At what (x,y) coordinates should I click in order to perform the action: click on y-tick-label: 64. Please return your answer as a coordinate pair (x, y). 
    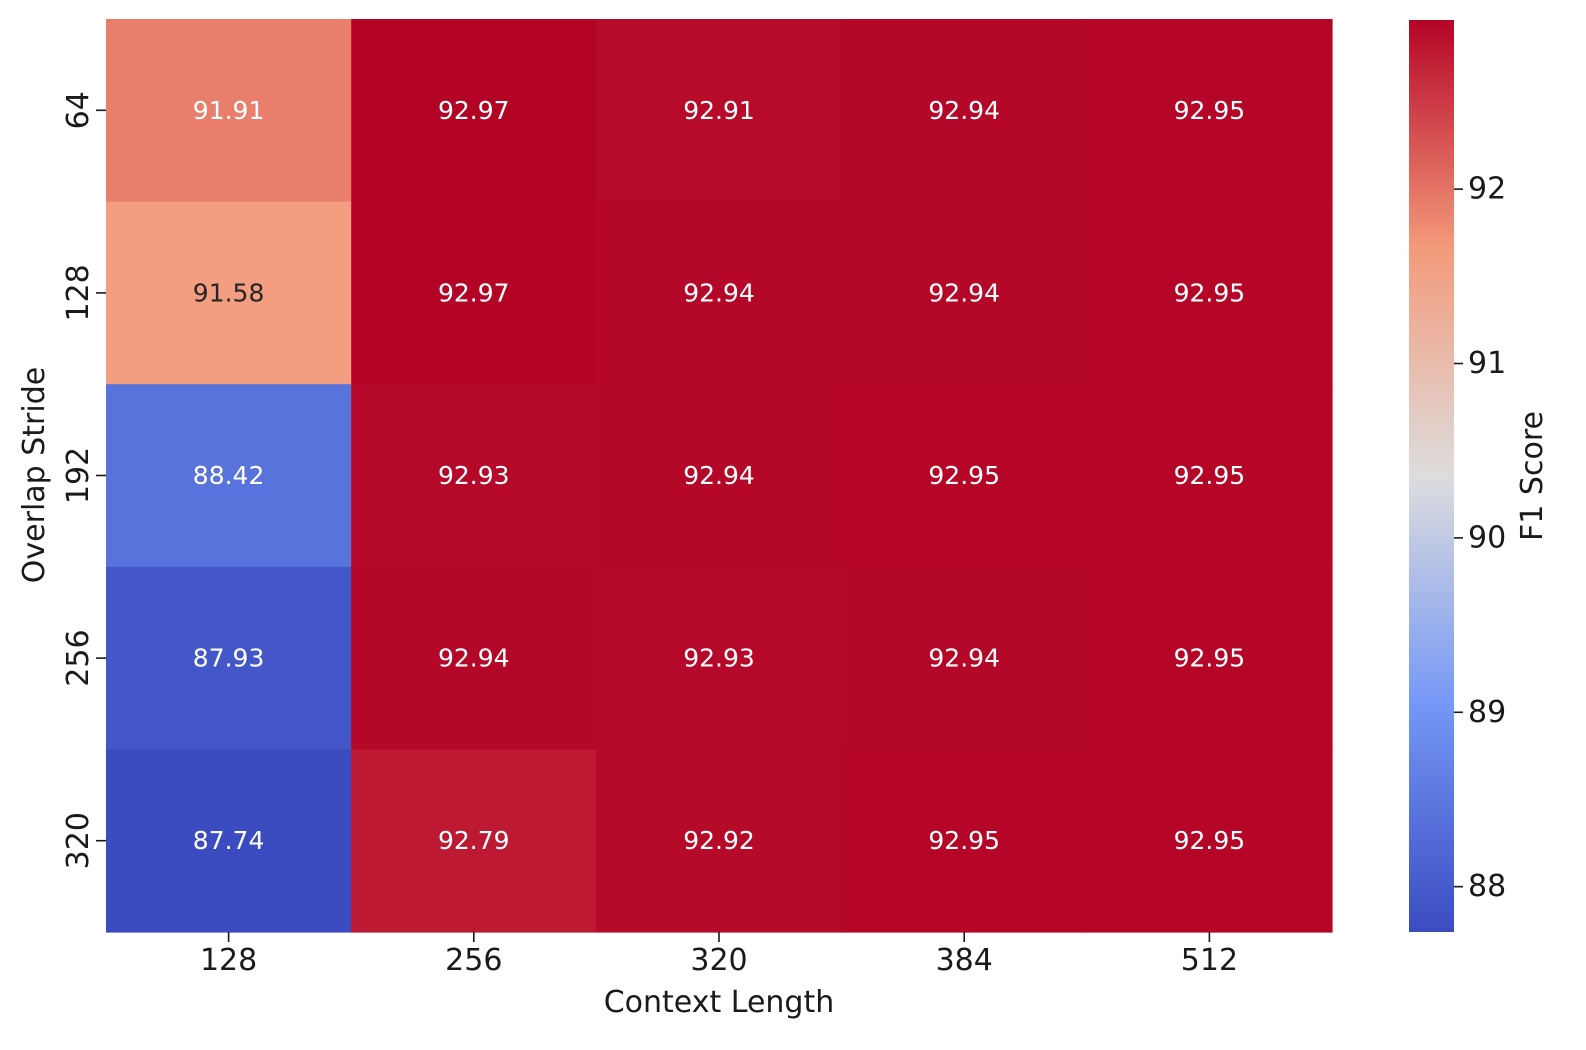
    Looking at the image, I should click on (78, 110).